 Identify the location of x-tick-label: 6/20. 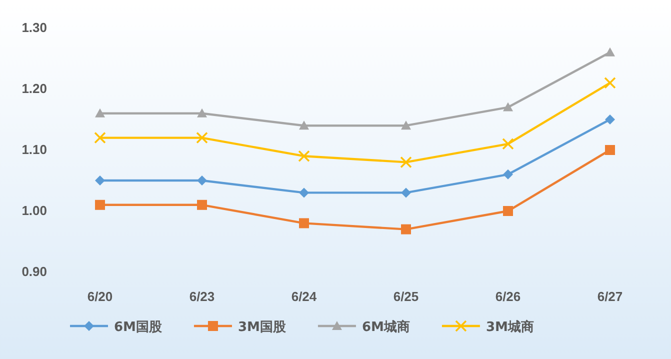
(100, 296).